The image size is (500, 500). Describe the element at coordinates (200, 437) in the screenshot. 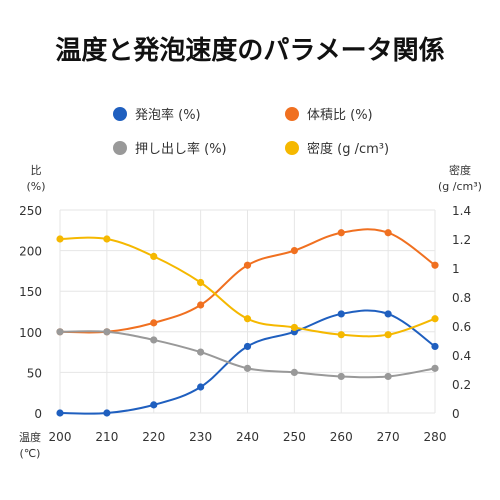

I see `x-tick-label: 230` at that location.